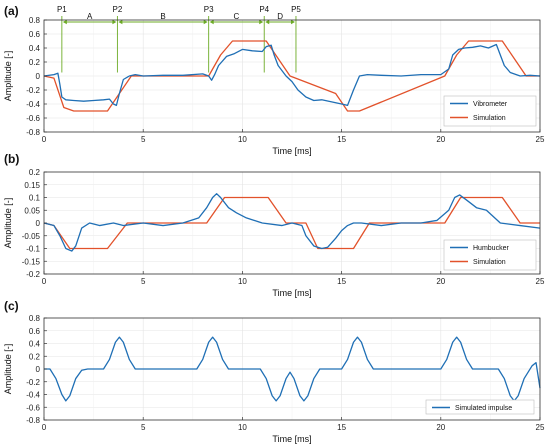  What do you see at coordinates (280, 16) in the screenshot?
I see `phase-span-label: D` at bounding box center [280, 16].